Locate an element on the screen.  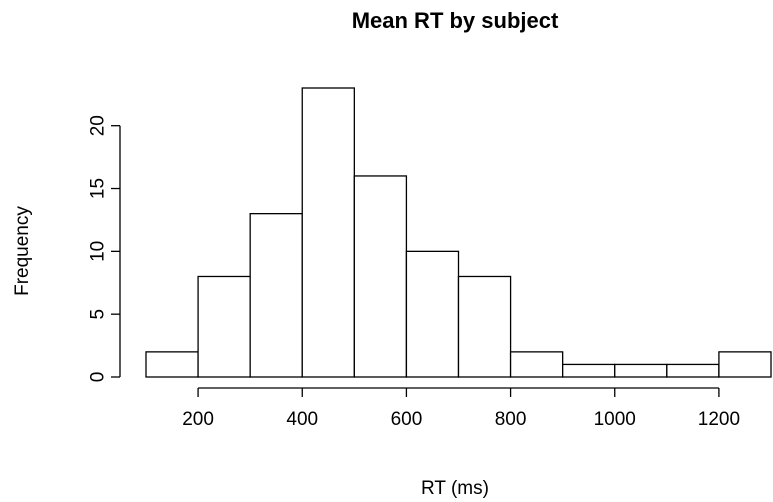
y-tick-label-5: 5 is located at coordinates (98, 314).